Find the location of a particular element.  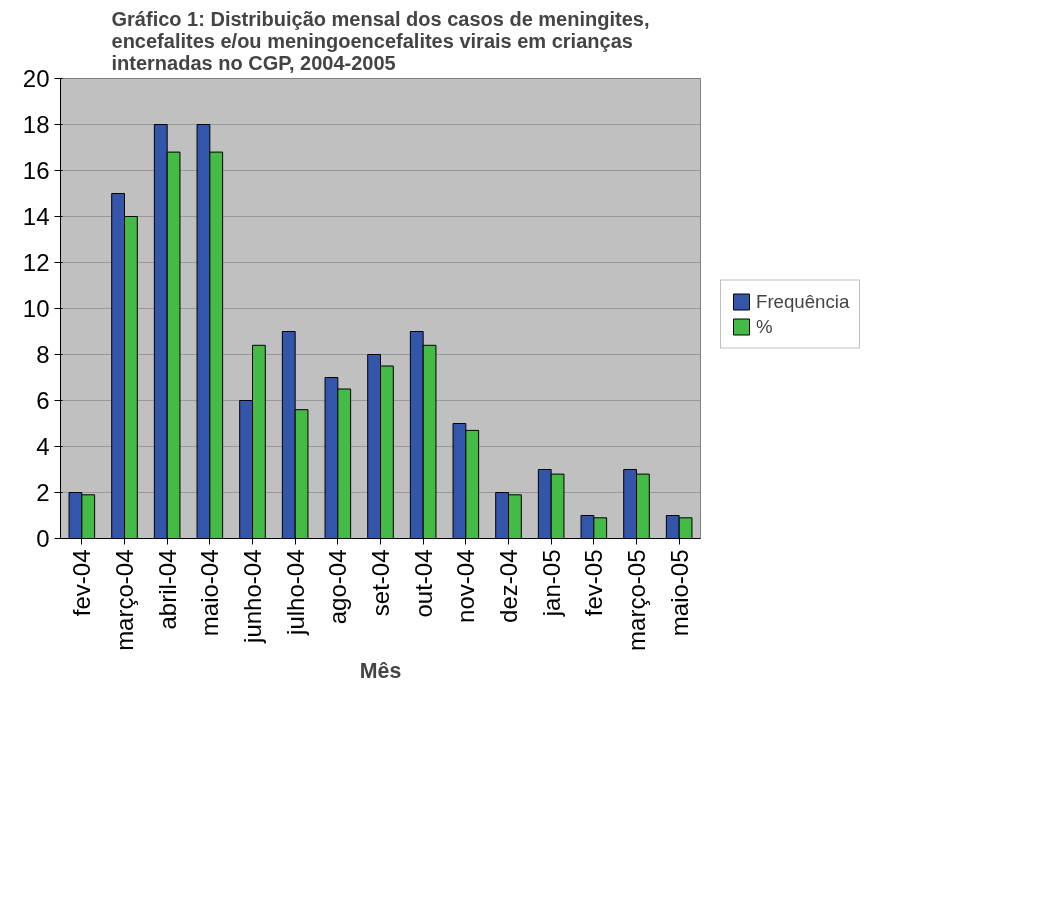

x-axis-title: Mês is located at coordinates (380, 670).